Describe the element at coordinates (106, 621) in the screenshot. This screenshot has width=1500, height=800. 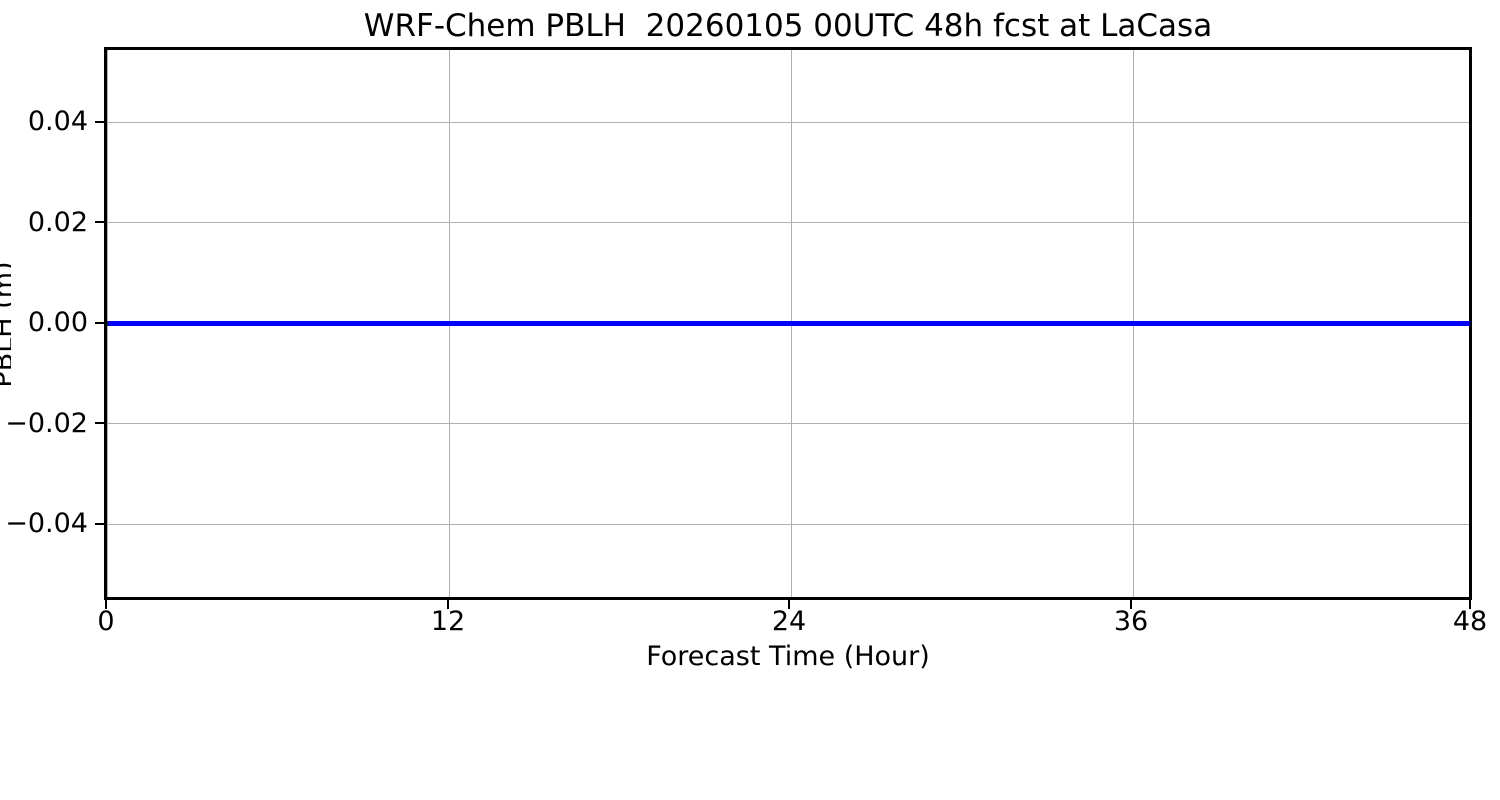
I see `x-tick-label: 0` at that location.